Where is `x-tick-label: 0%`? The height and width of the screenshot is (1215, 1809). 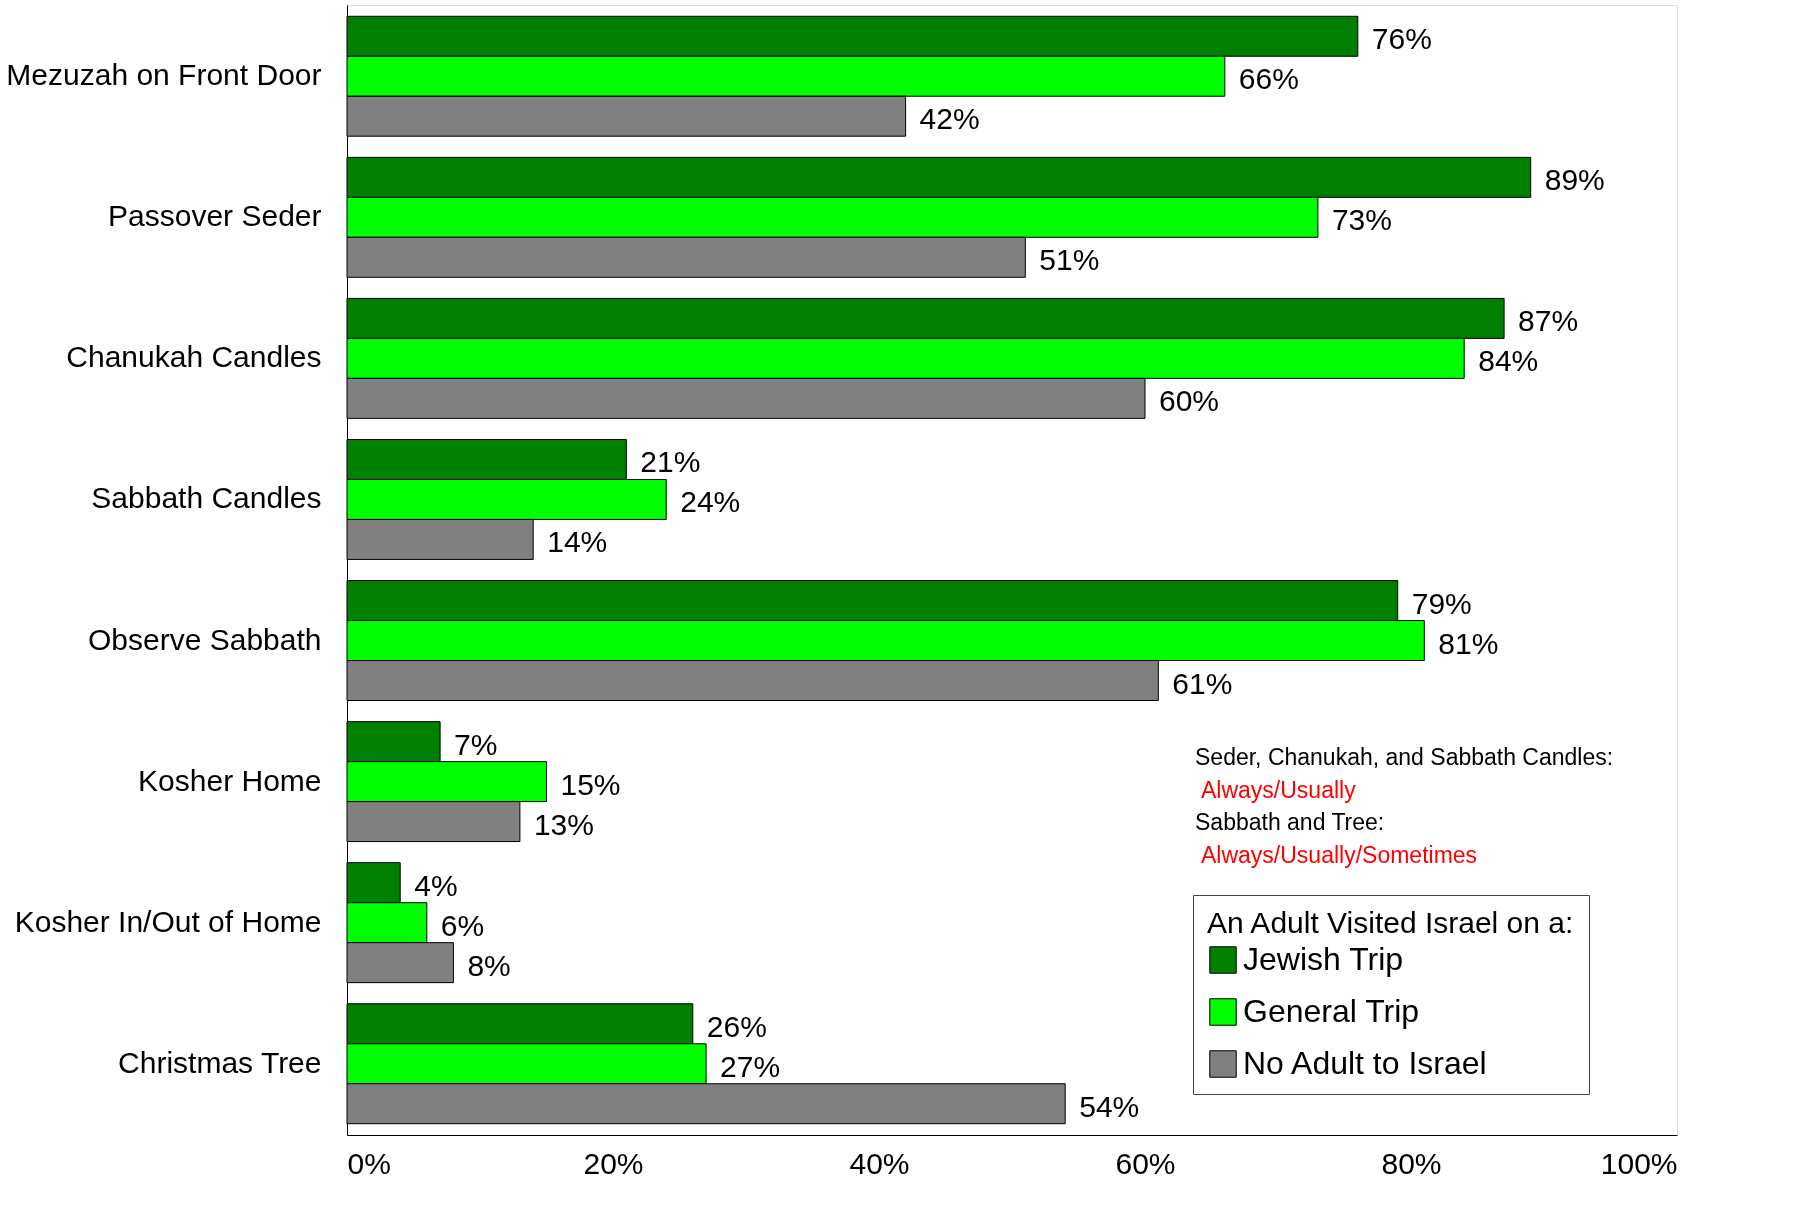 x-tick-label: 0% is located at coordinates (369, 1163).